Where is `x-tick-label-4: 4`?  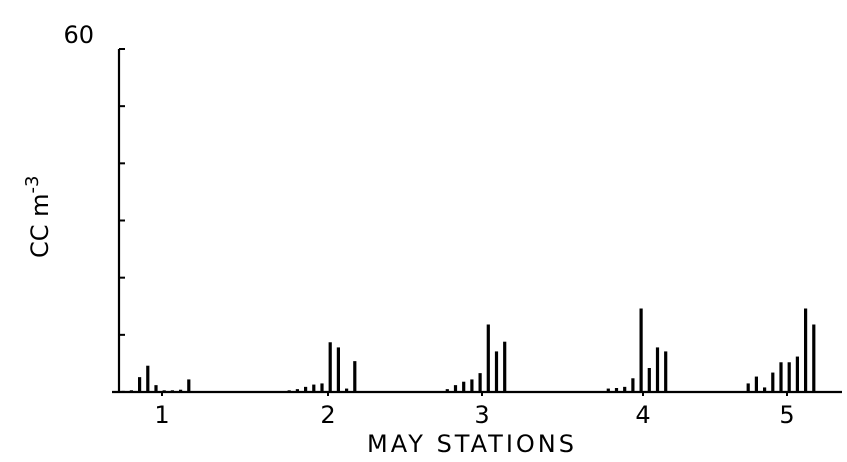 x-tick-label-4: 4 is located at coordinates (642, 415).